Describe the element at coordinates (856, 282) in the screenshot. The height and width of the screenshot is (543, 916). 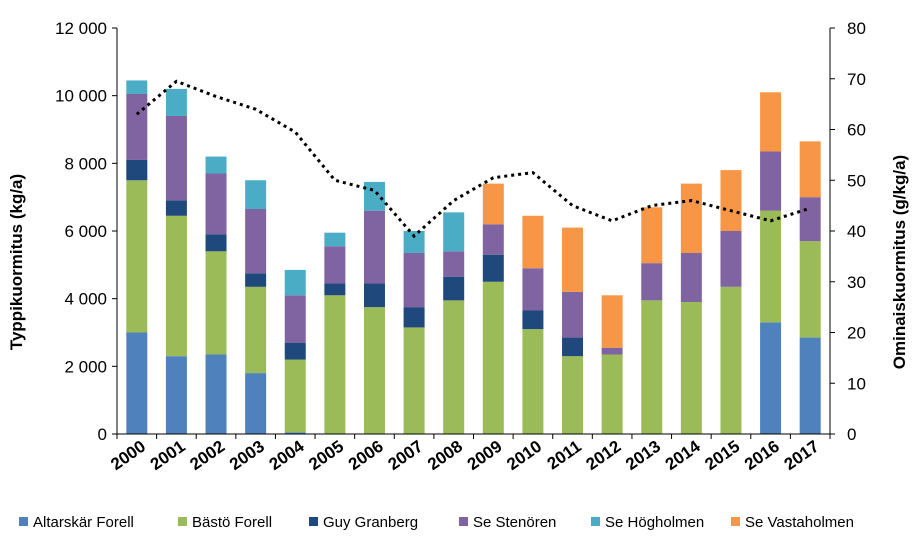
I see `right-tick-label: 30` at that location.